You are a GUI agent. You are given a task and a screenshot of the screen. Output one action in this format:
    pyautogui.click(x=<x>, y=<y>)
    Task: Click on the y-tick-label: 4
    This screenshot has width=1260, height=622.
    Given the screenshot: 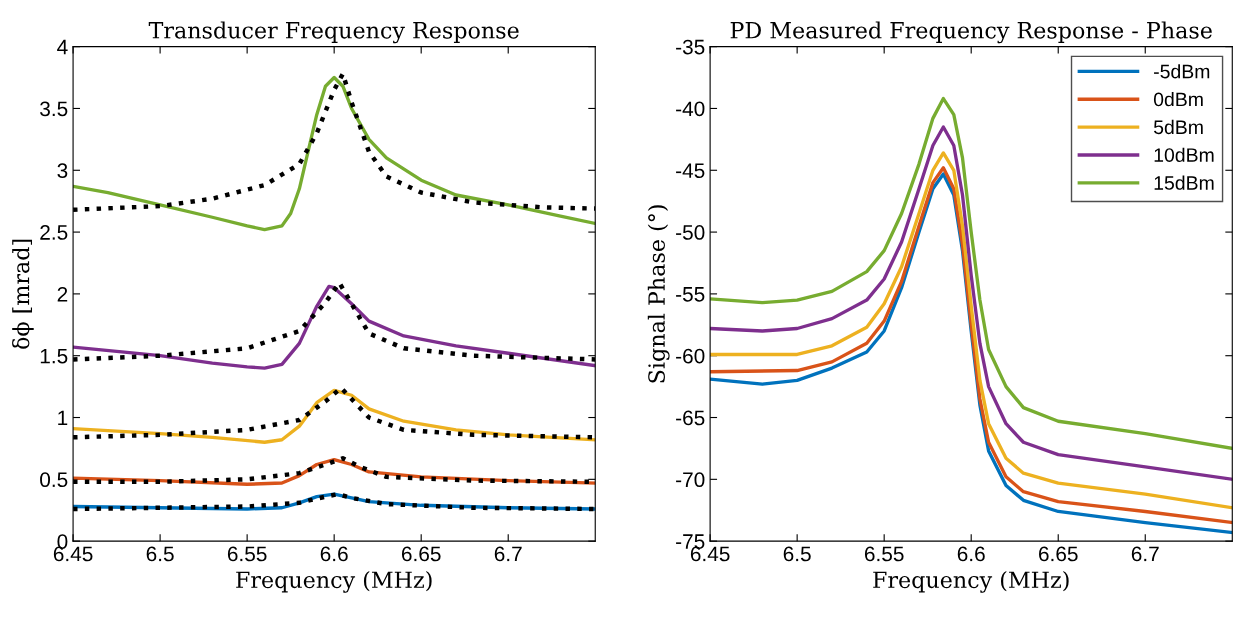 What is the action you would take?
    pyautogui.click(x=62, y=47)
    